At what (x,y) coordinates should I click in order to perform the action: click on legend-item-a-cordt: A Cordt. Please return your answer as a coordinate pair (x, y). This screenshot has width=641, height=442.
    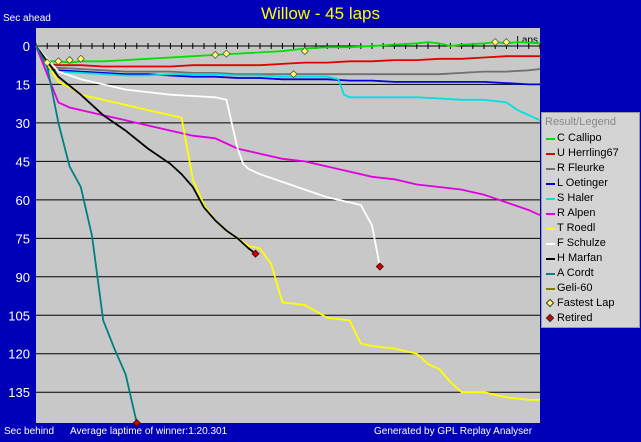
    Looking at the image, I should click on (591, 273).